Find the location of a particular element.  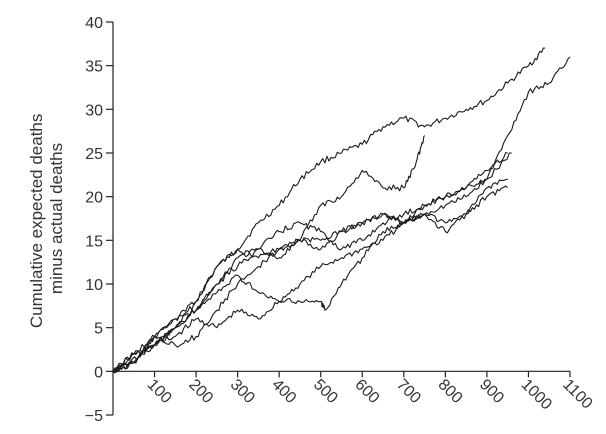

y-ticks: −5 0 5 10 15 20 25 30 35 40 is located at coordinates (99, 220).